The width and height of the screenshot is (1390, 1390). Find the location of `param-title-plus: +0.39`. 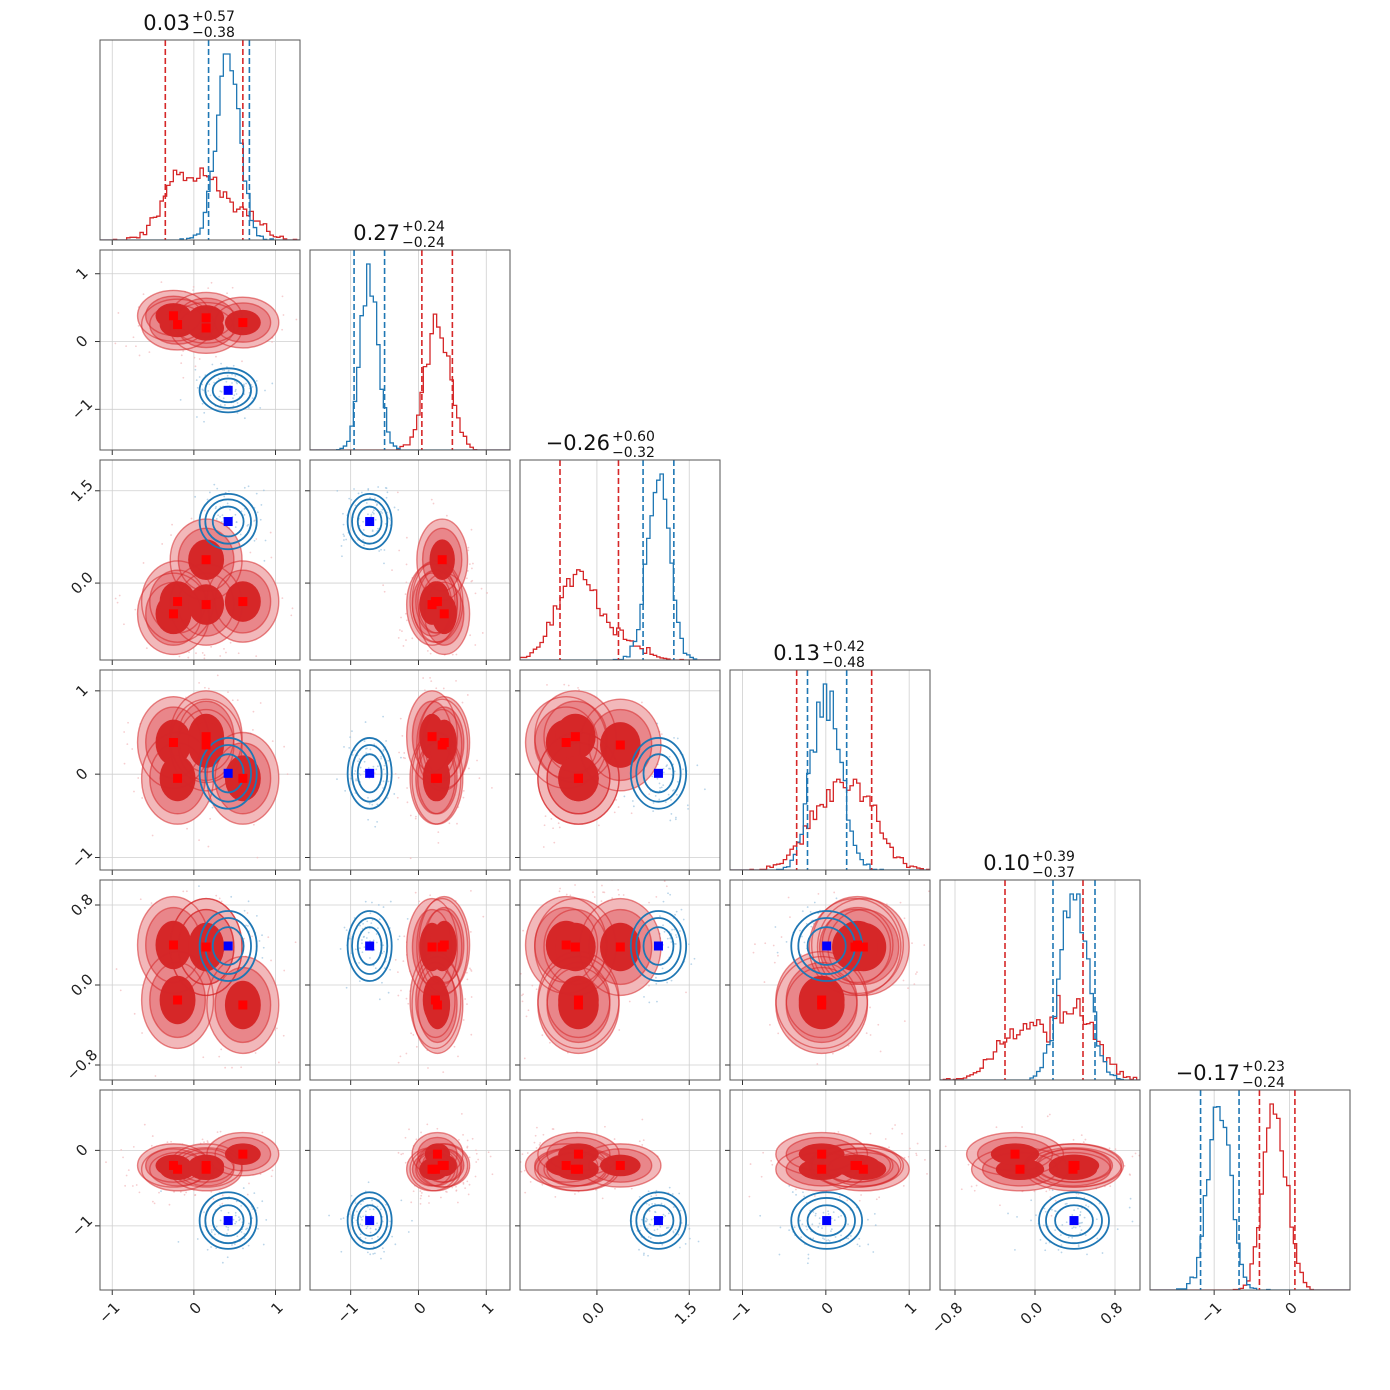

param-title-plus: +0.39 is located at coordinates (1053, 857).